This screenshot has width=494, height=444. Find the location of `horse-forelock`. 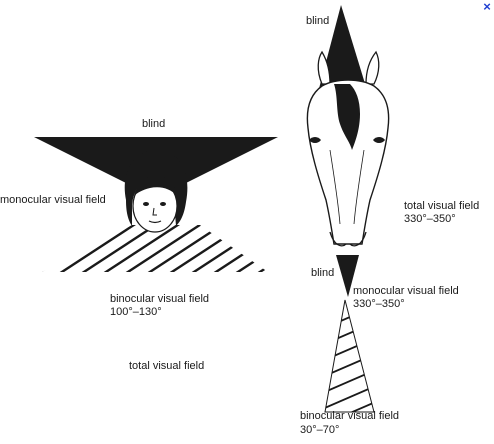

horse-forelock is located at coordinates (347, 117).